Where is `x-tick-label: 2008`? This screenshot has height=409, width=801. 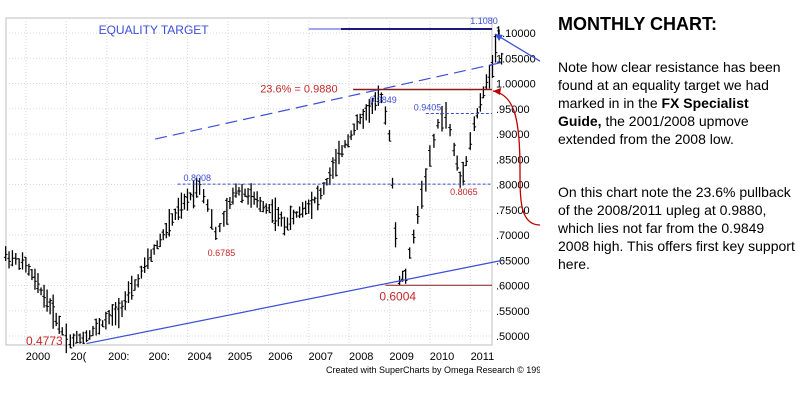
x-tick-label: 2008 is located at coordinates (361, 357).